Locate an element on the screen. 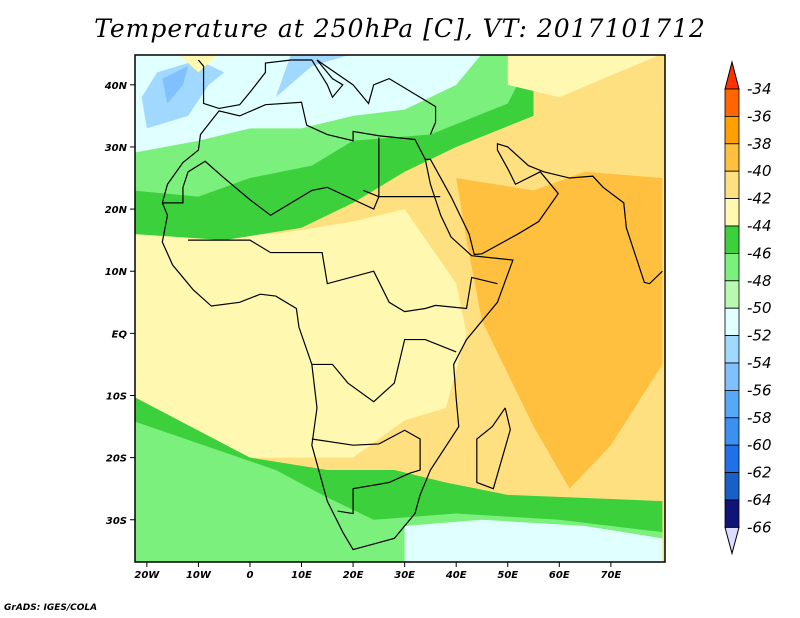 The height and width of the screenshot is (618, 800). colorbar-bottom-arrow is located at coordinates (732, 541).